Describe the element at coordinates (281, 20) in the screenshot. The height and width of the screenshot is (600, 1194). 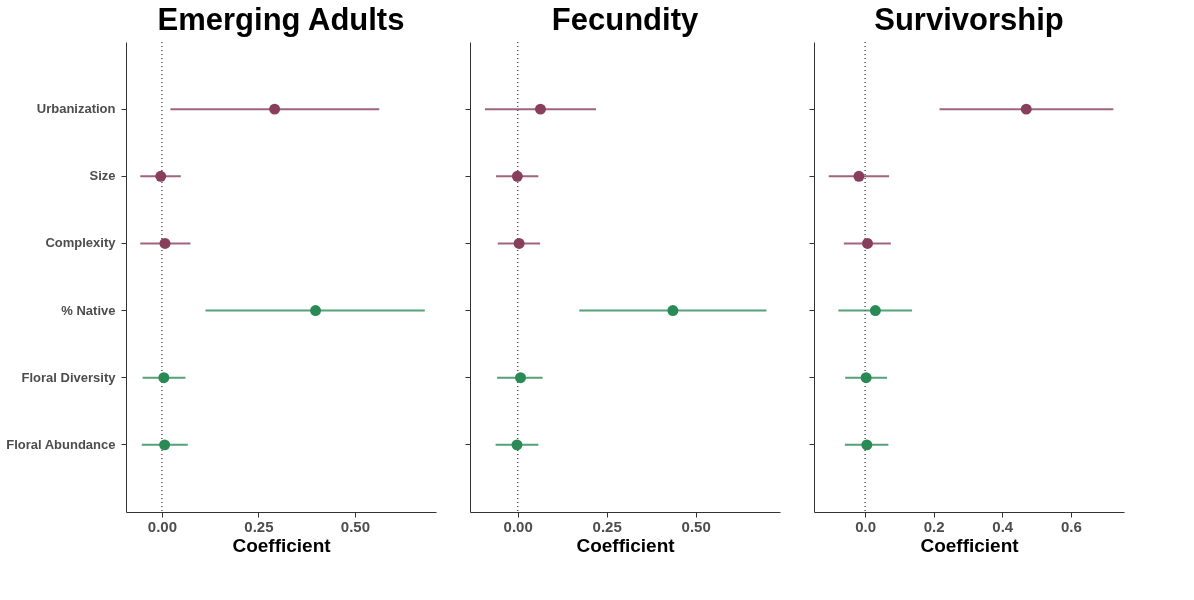
I see `chart-title: Emerging Adults` at that location.